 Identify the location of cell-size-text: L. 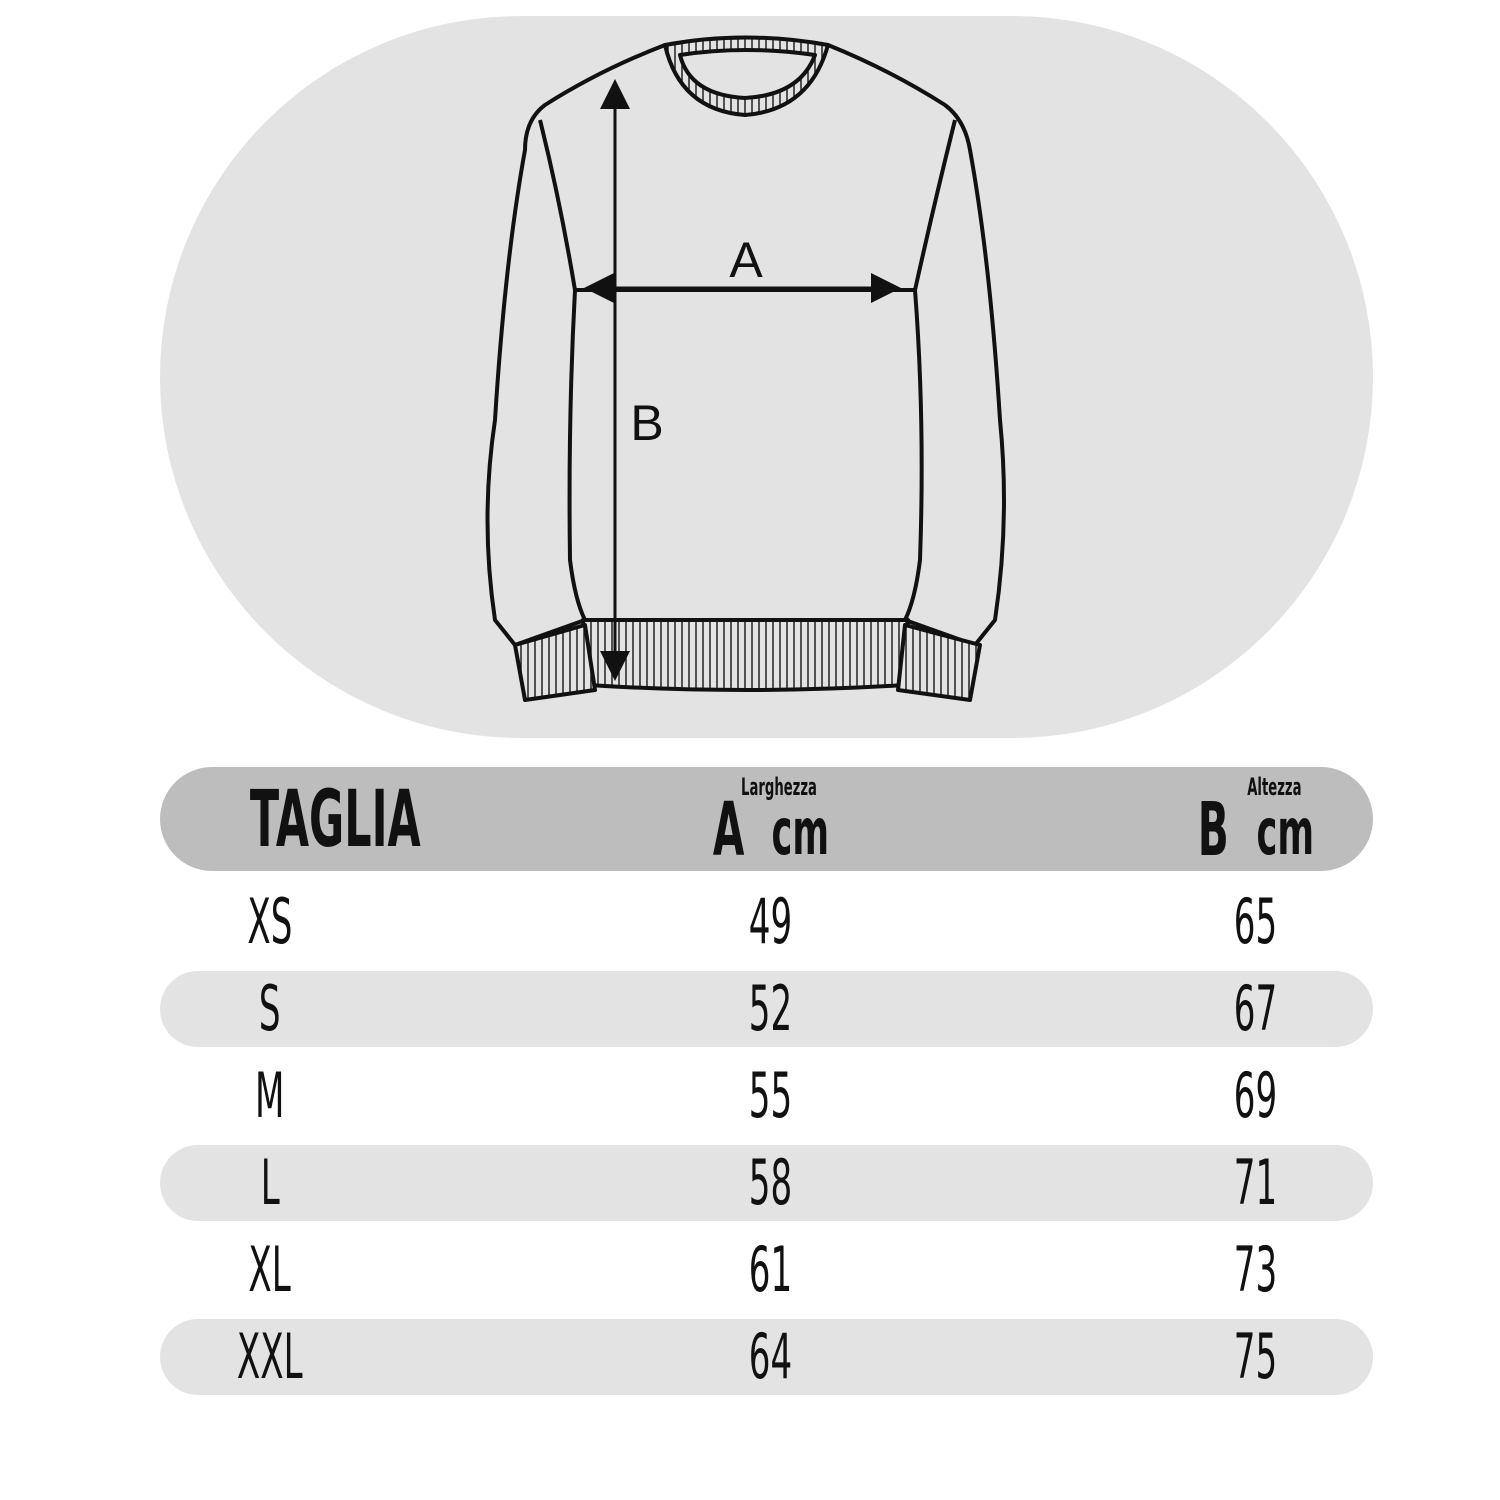
(270, 1182).